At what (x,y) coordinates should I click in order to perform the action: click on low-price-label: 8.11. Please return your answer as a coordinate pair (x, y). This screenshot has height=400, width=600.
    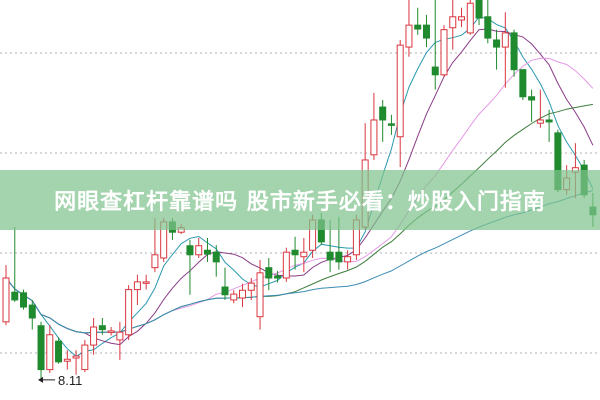
    Looking at the image, I should click on (70, 380).